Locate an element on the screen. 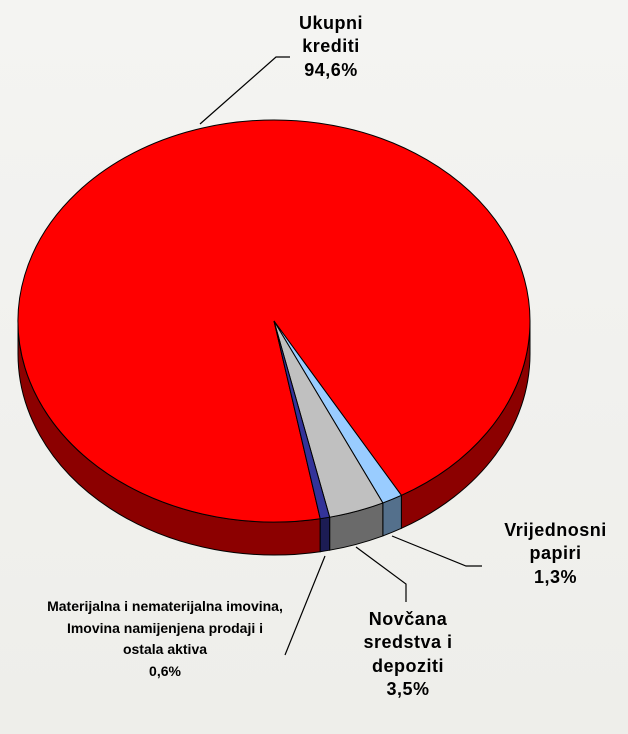  slice-label: Ukupni krediti 94,6% is located at coordinates (331, 47).